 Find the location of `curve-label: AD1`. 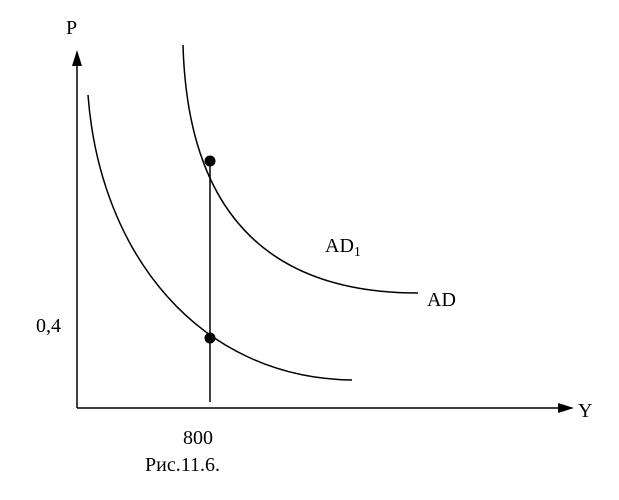

curve-label: AD1 is located at coordinates (343, 247).